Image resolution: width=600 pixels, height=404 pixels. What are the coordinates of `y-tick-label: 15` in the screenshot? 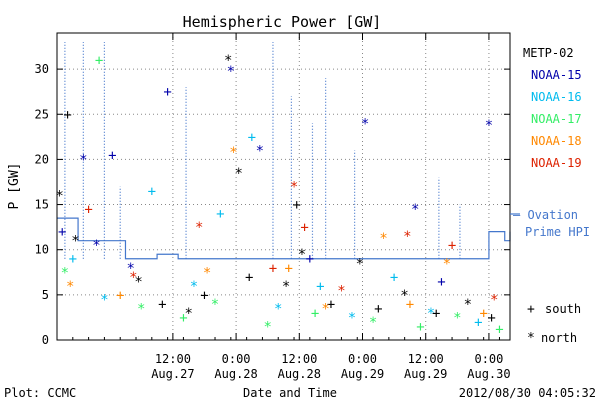 It's located at (42, 205).